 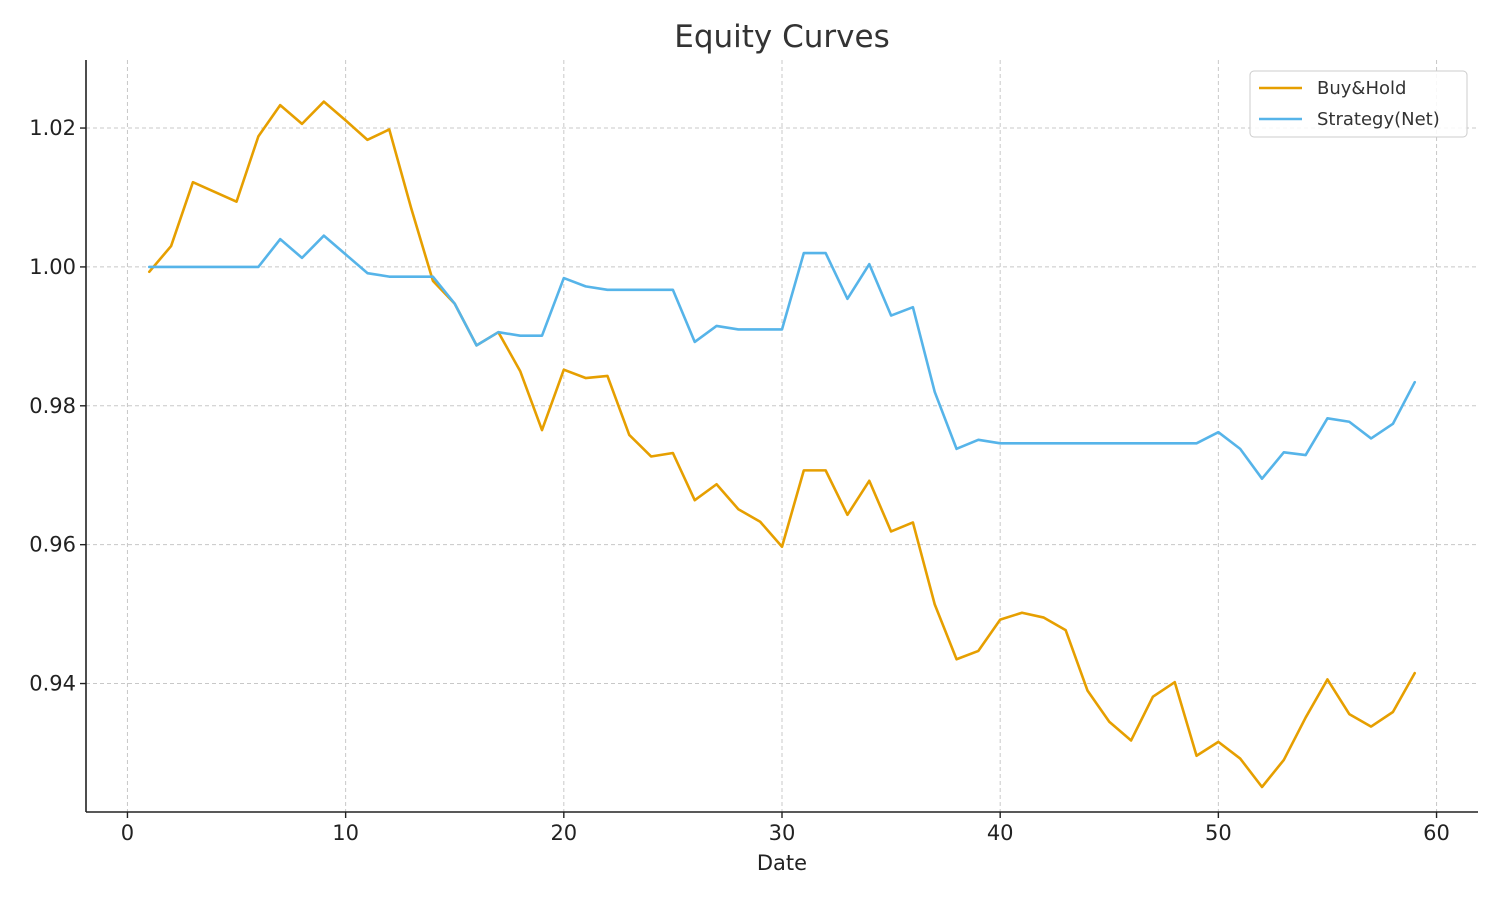 I want to click on y-tick-label: 0.94, so click(x=52, y=684).